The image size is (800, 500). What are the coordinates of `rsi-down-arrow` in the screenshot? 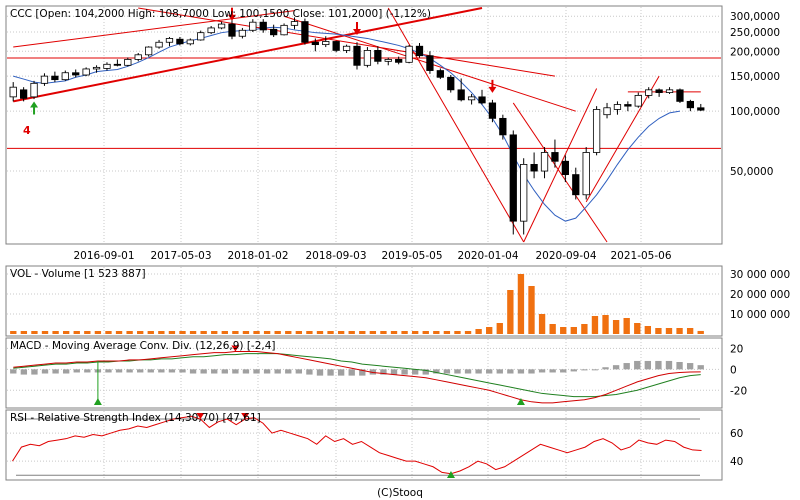 It's located at (200, 416).